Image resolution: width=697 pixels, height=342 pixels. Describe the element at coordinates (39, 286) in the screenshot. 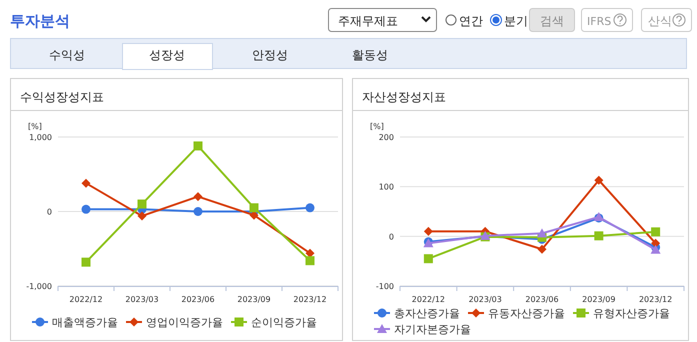

I see `y-tick-label: -1,000` at that location.